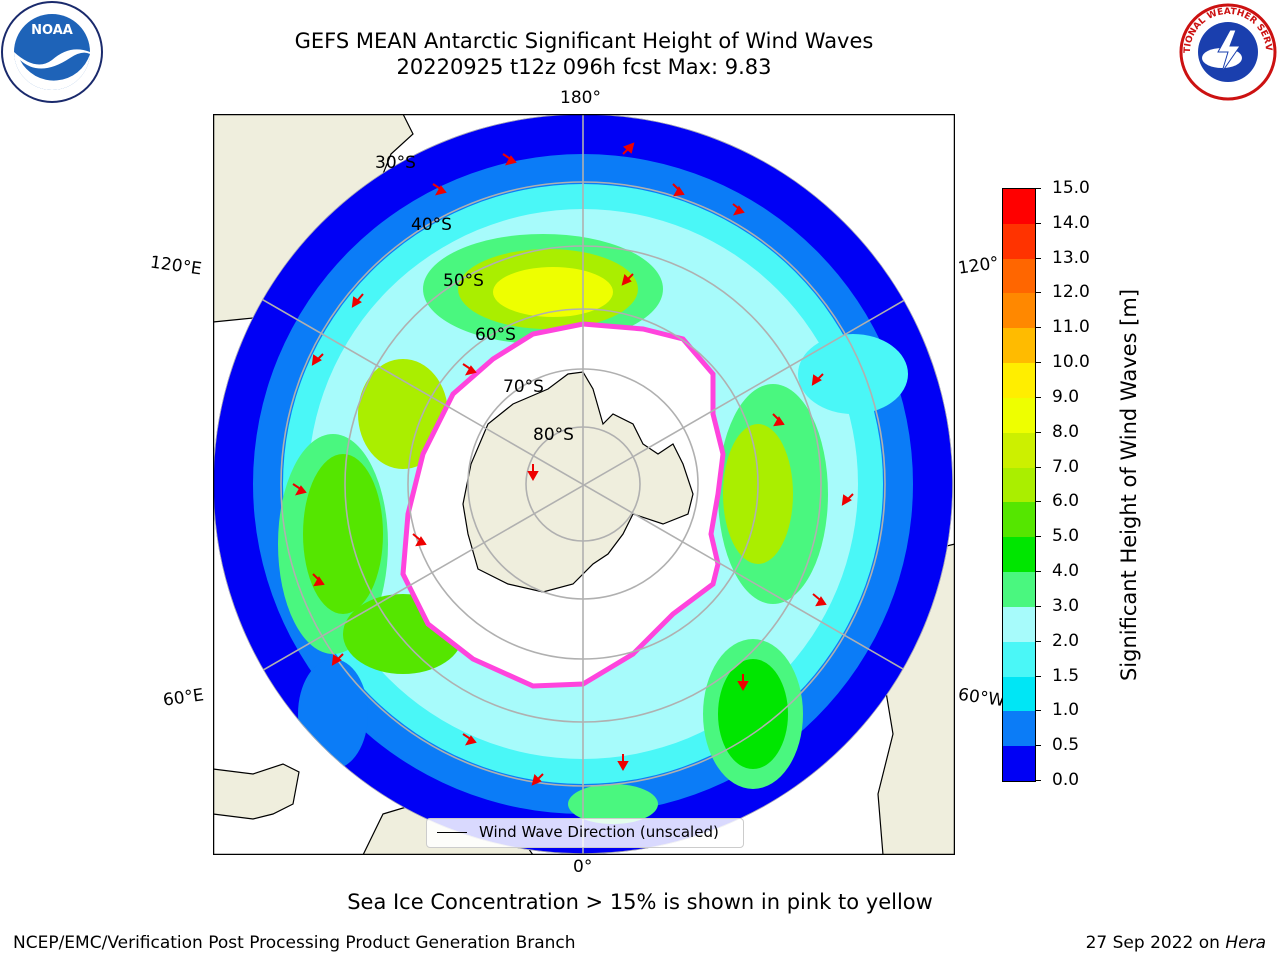  I want to click on lon-label-120e: 120°E, so click(175, 266).